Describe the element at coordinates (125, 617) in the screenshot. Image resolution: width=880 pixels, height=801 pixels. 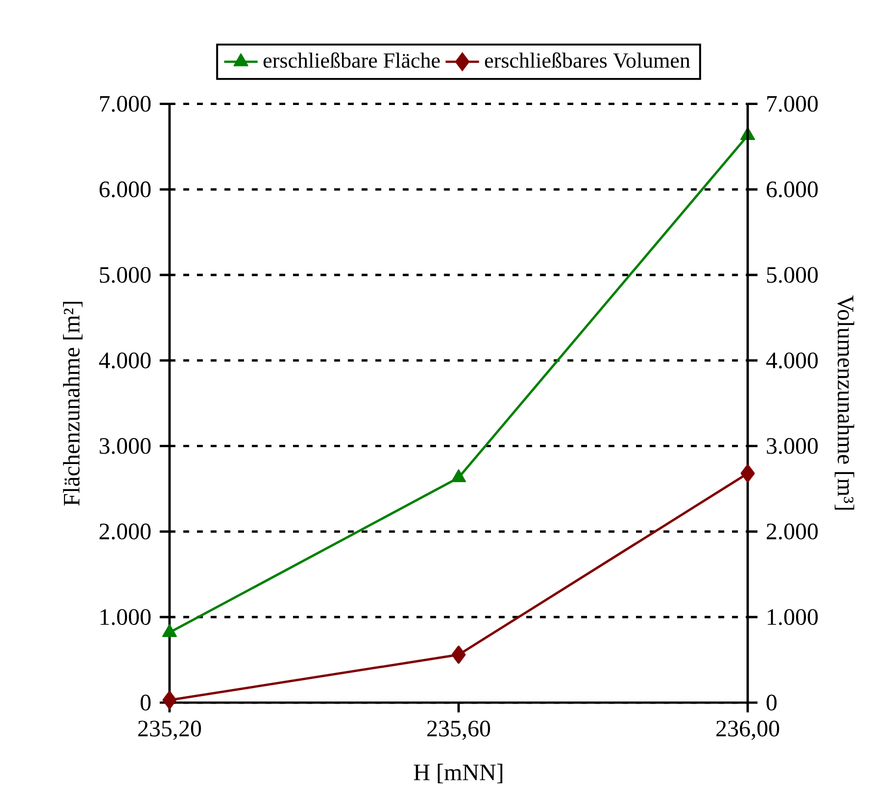
I see `y-tick-label: 1.000` at that location.